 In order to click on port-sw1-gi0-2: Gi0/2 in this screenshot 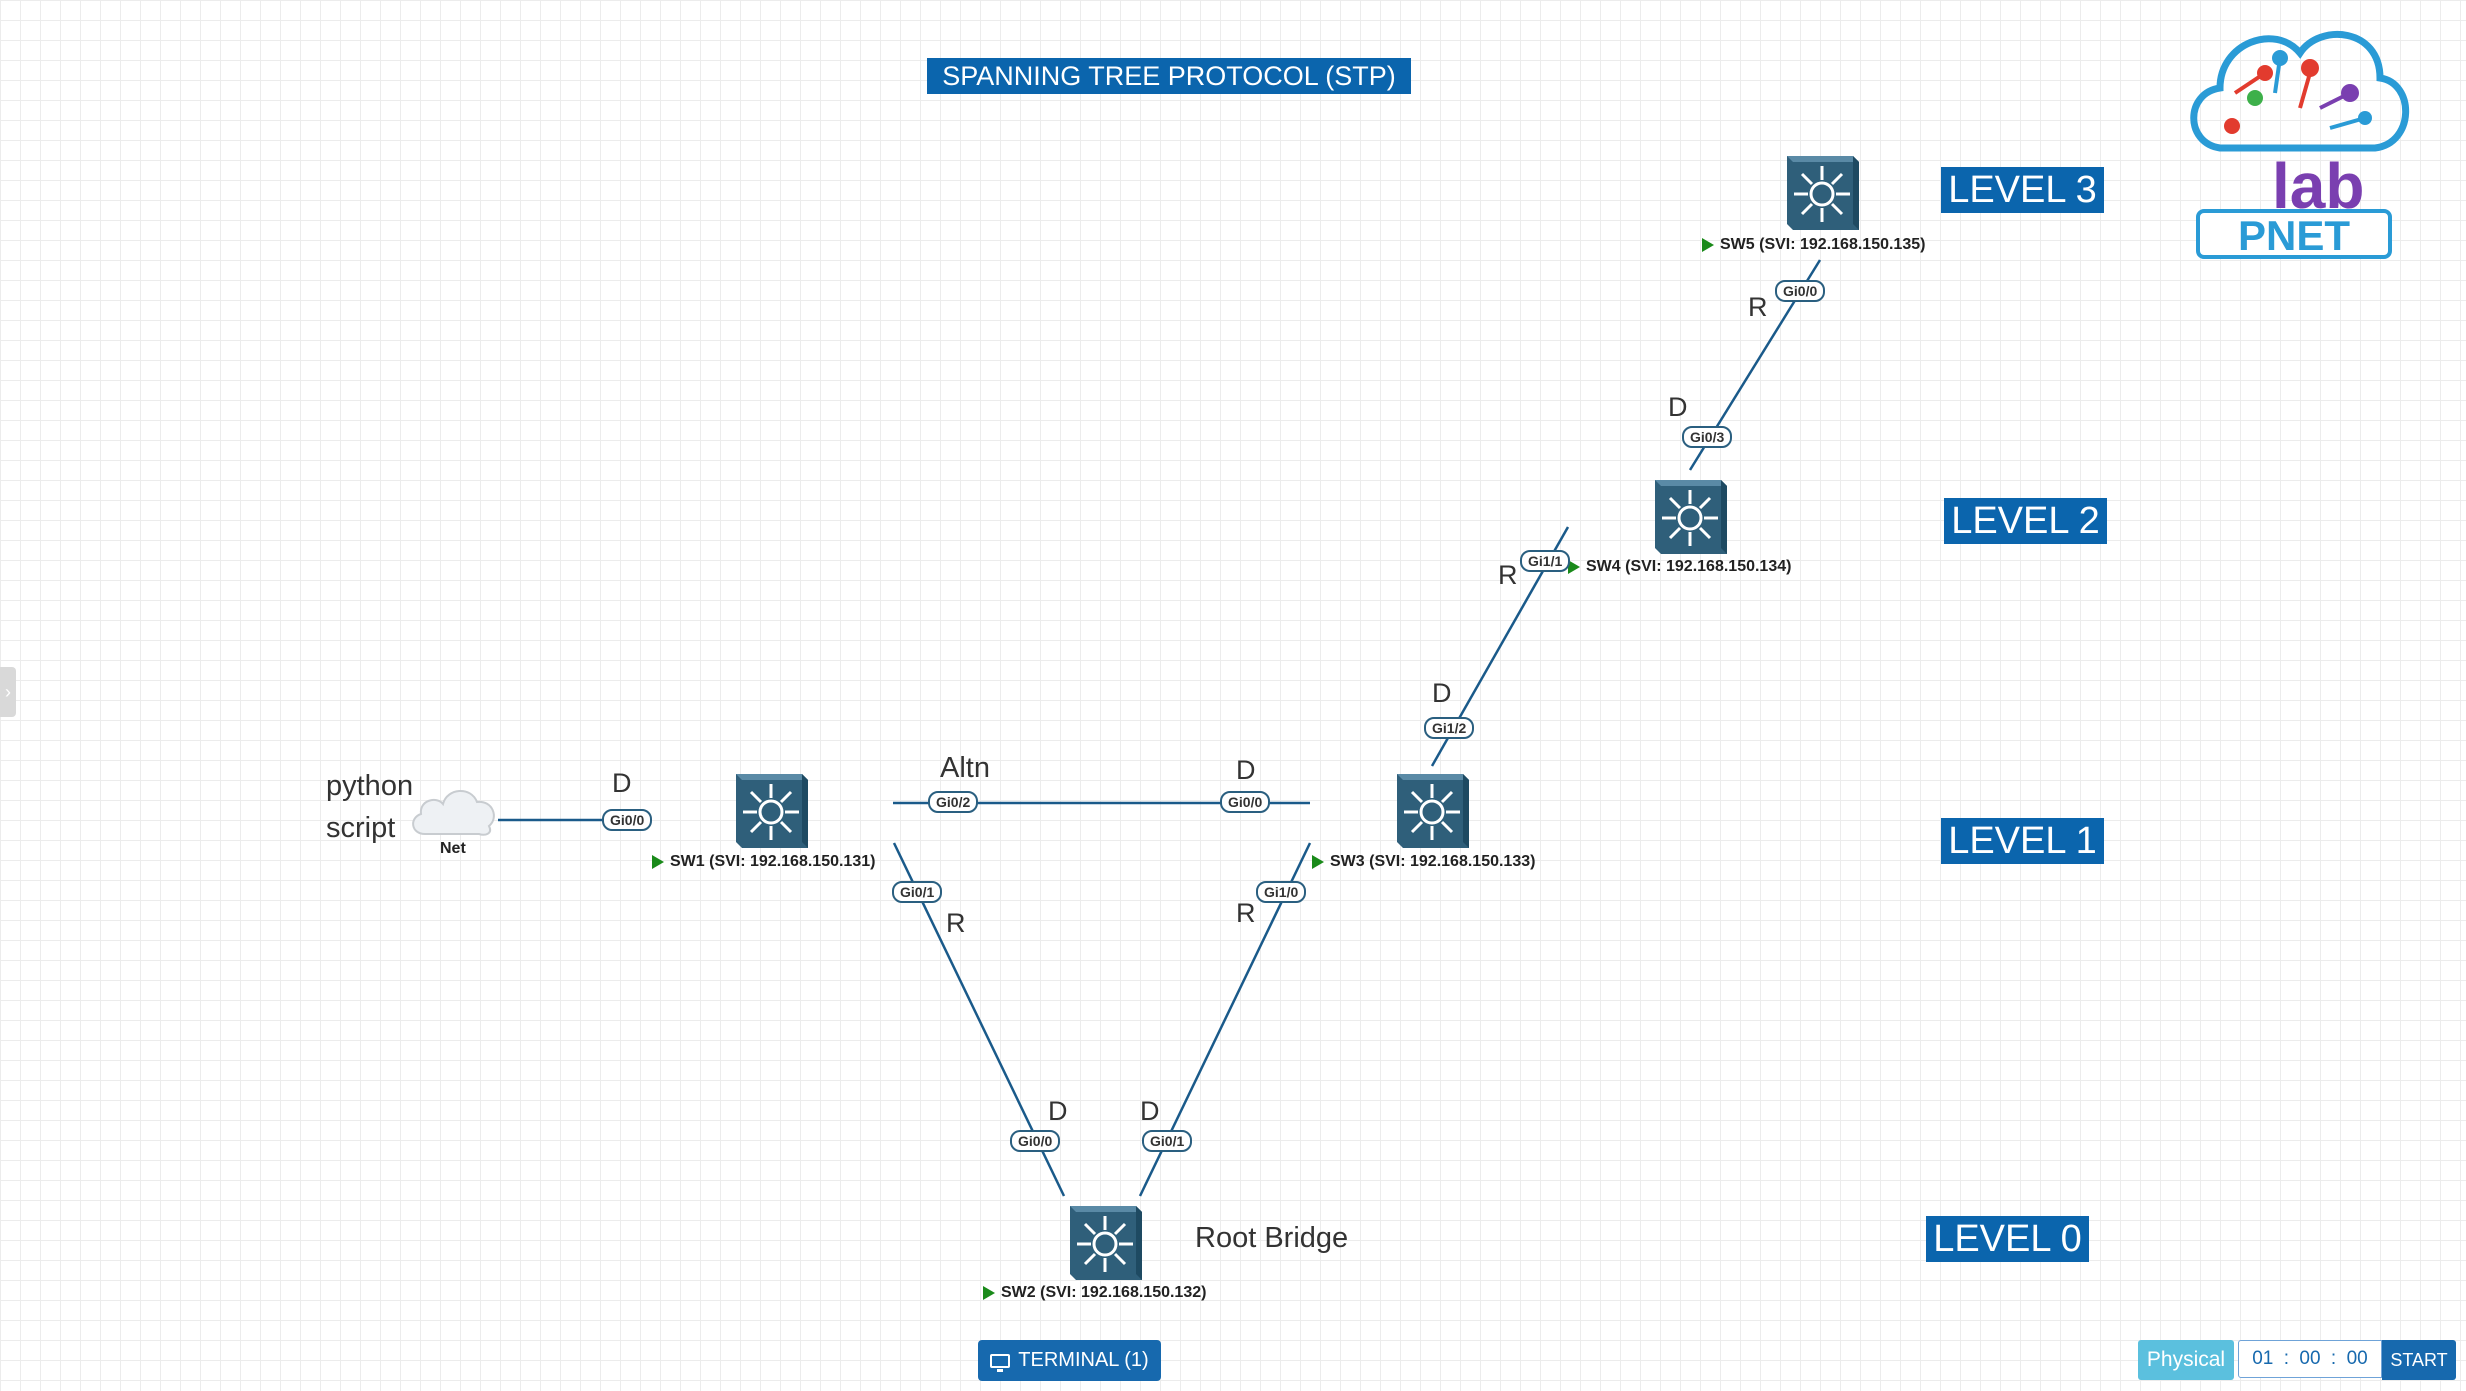, I will do `click(953, 802)`.